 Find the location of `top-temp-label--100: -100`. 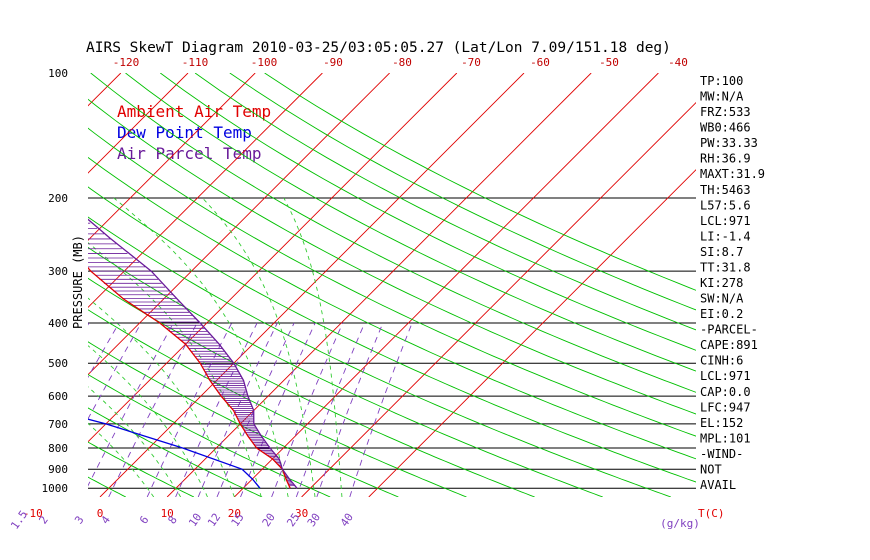

top-temp-label--100: -100 is located at coordinates (264, 62).